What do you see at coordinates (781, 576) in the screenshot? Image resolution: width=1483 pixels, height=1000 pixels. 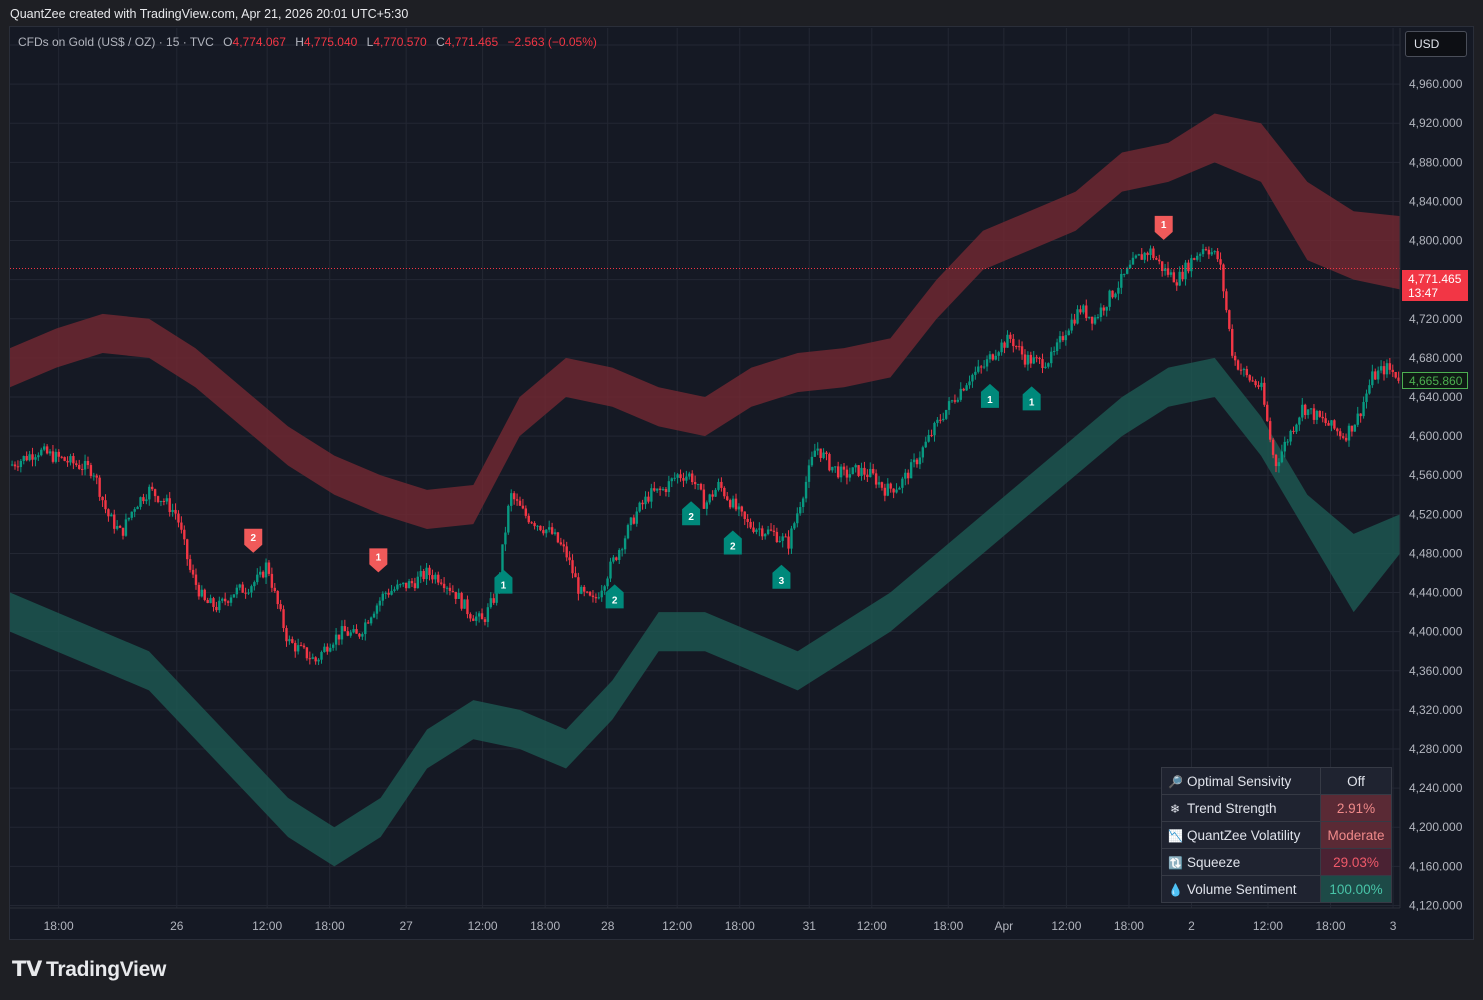 I see `signal-buy: 3` at bounding box center [781, 576].